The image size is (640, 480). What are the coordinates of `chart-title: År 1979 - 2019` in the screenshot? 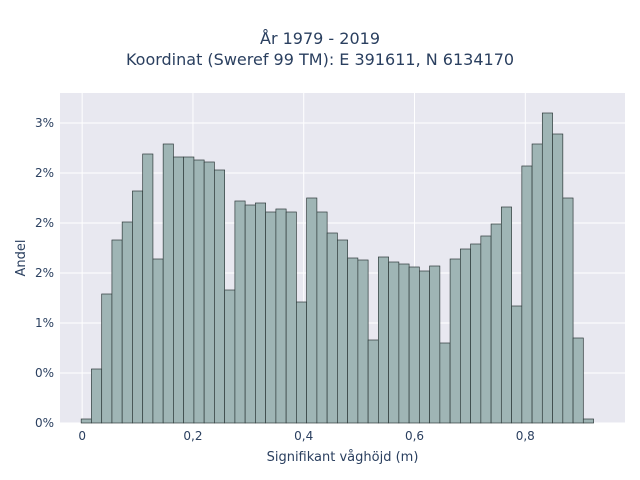 It's located at (320, 38).